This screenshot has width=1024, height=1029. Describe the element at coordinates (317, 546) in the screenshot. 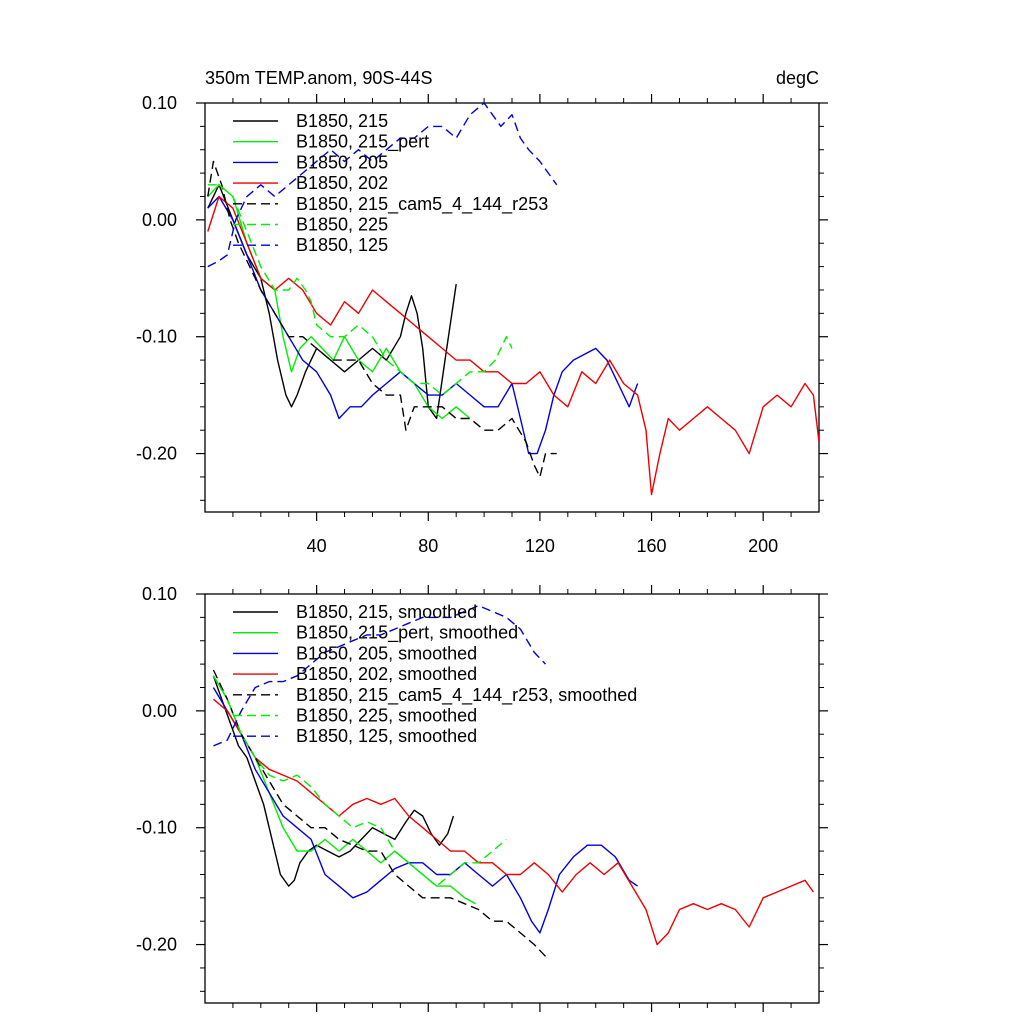

I see `x-tick-label: 40` at that location.